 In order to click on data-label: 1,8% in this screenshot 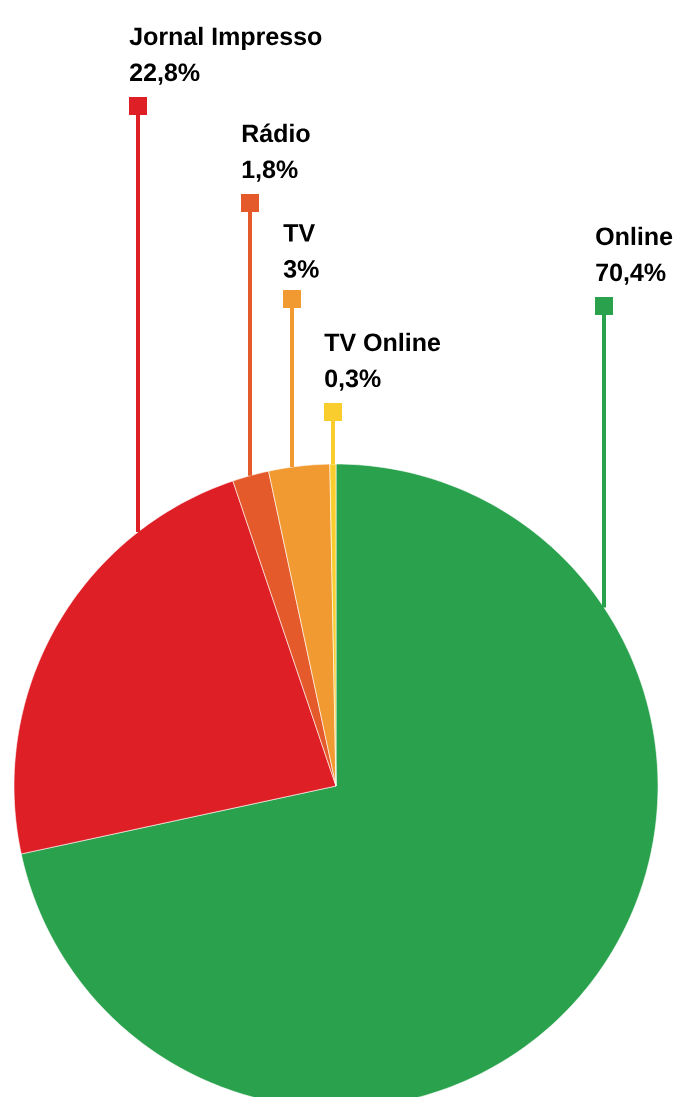, I will do `click(270, 171)`.